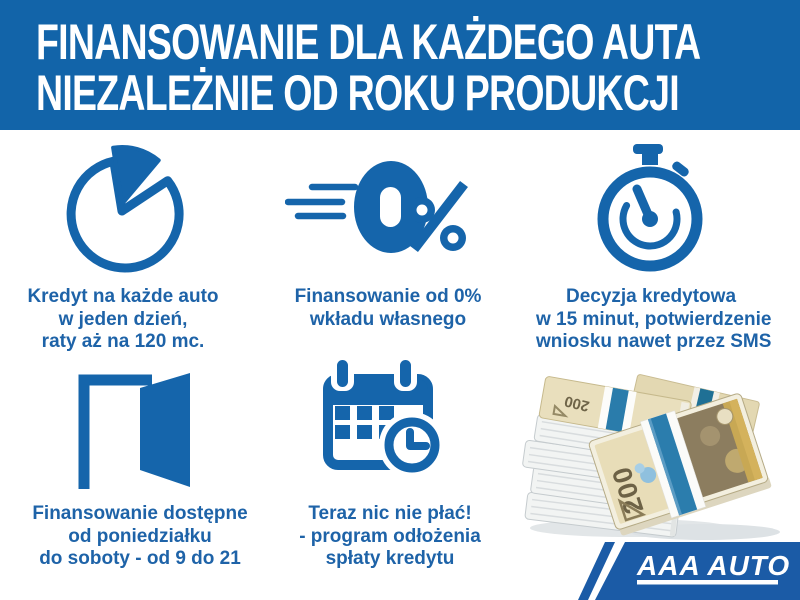  Describe the element at coordinates (596, 571) in the screenshot. I see `logo-stripe` at that location.